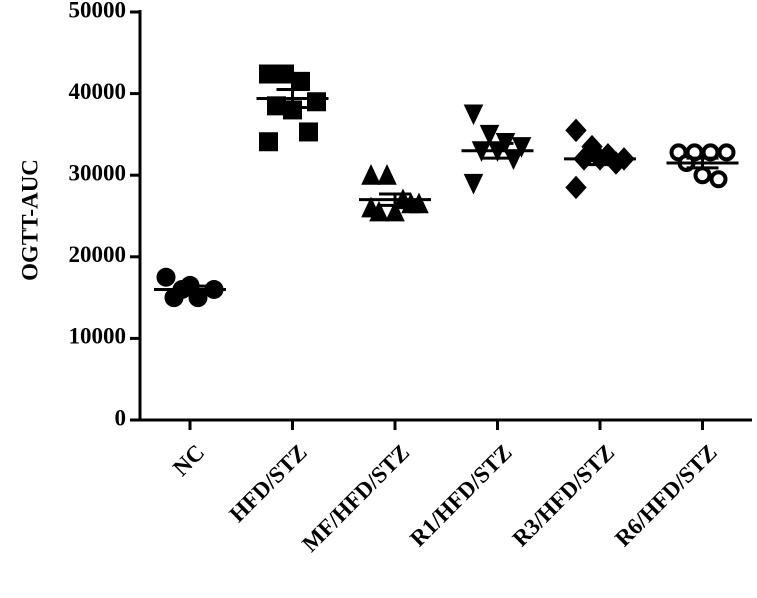 Image resolution: width=757 pixels, height=598 pixels. What do you see at coordinates (98, 336) in the screenshot?
I see `y-tick-label: 10000` at bounding box center [98, 336].